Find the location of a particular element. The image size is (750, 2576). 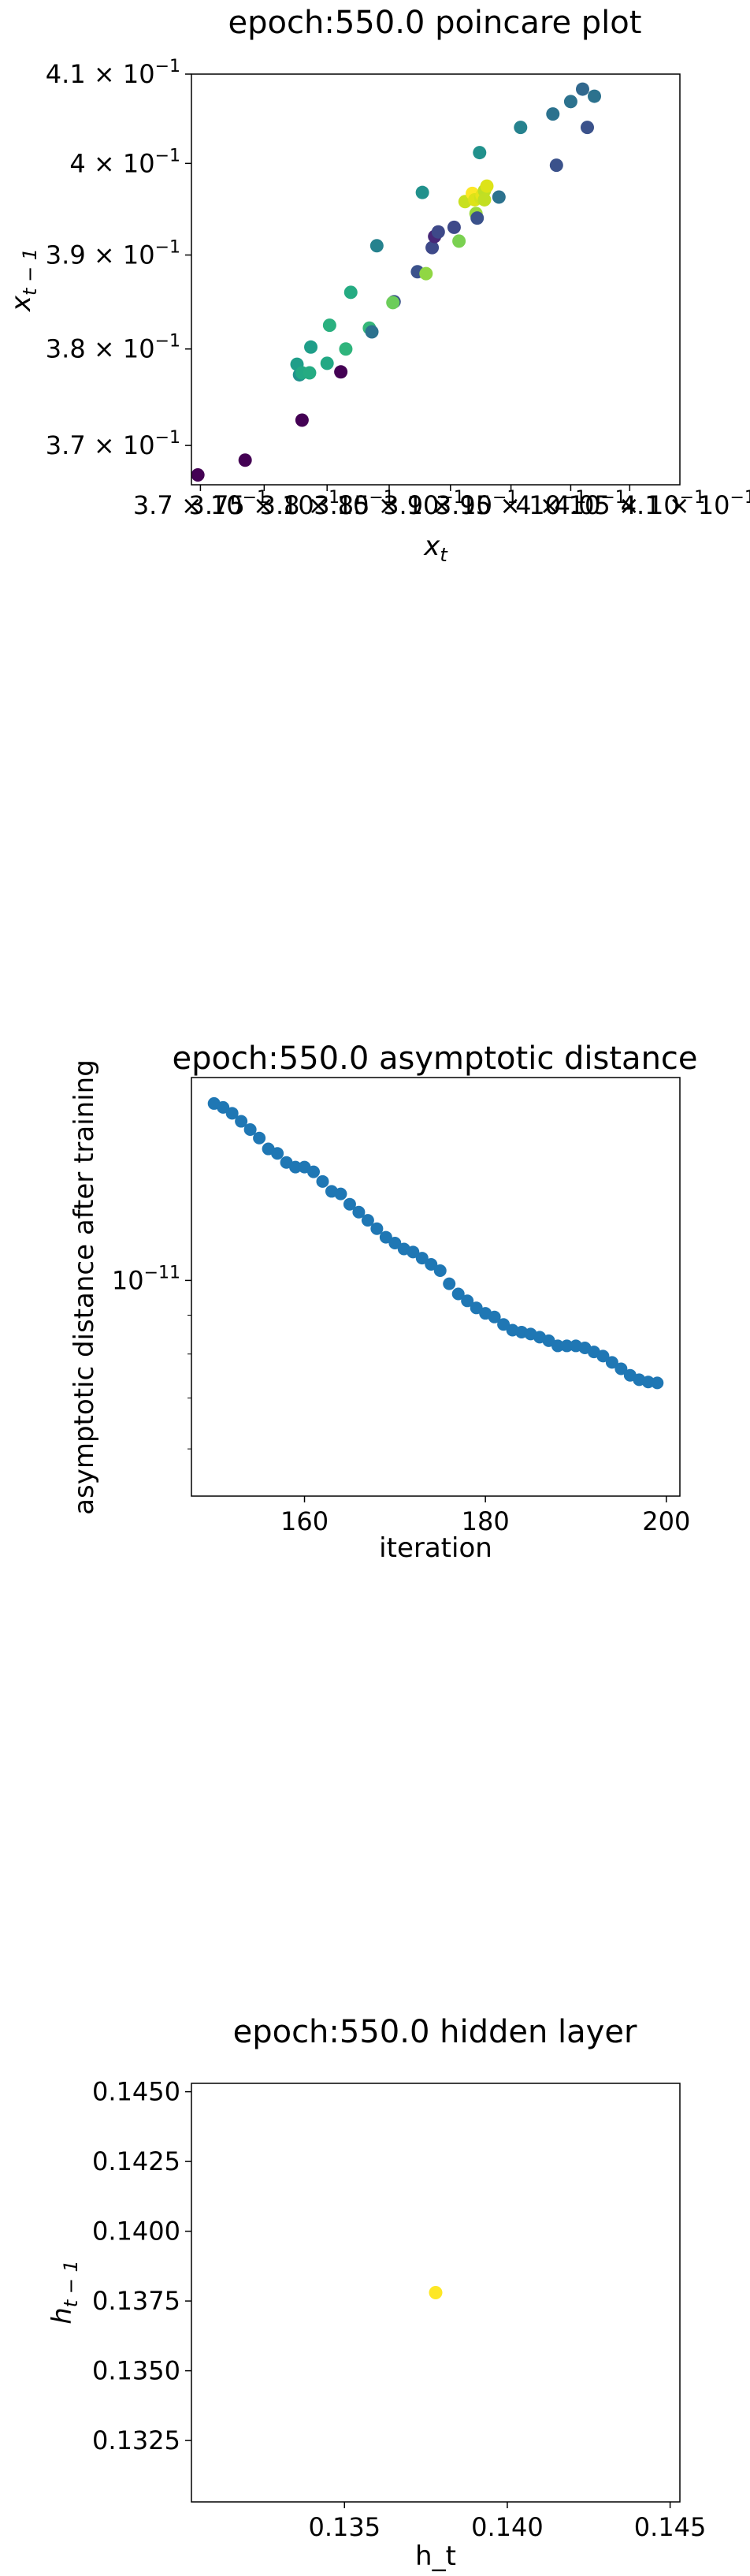

asymptotic-x-label: iteration is located at coordinates (435, 1548).